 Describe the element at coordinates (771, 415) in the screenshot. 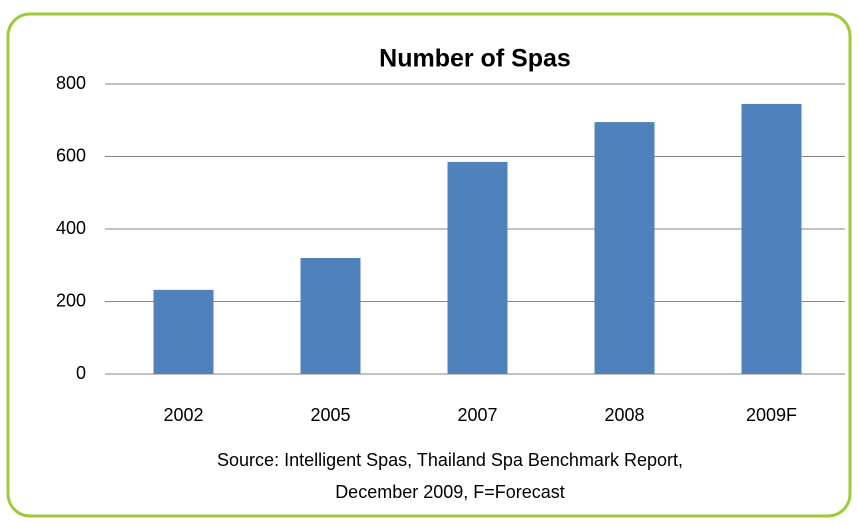

I see `x-tick-label: 2009F` at that location.